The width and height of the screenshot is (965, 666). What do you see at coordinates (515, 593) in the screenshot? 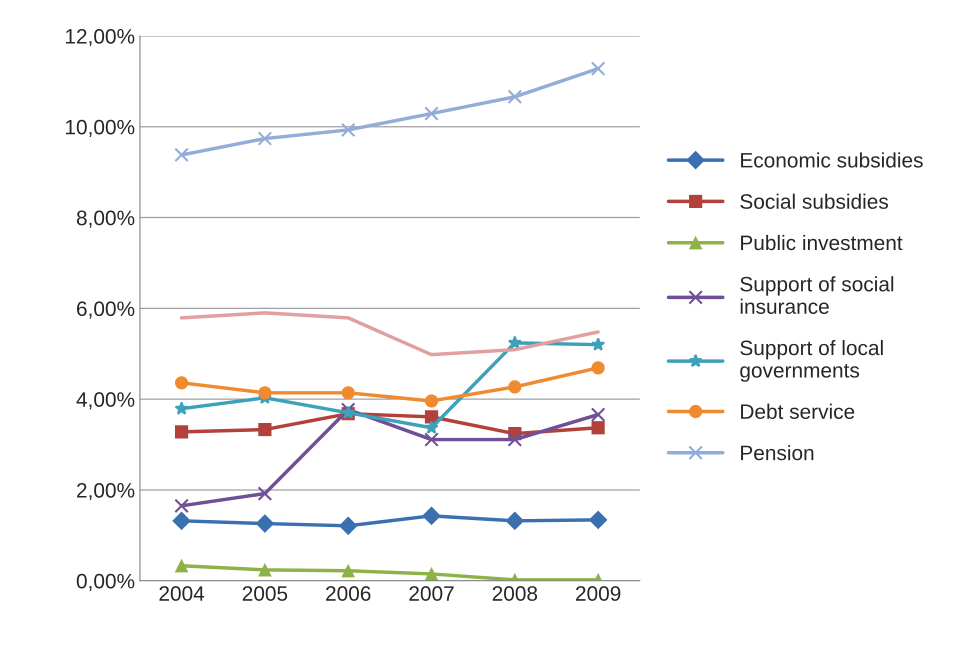
I see `x-tick-label: 2008` at bounding box center [515, 593].